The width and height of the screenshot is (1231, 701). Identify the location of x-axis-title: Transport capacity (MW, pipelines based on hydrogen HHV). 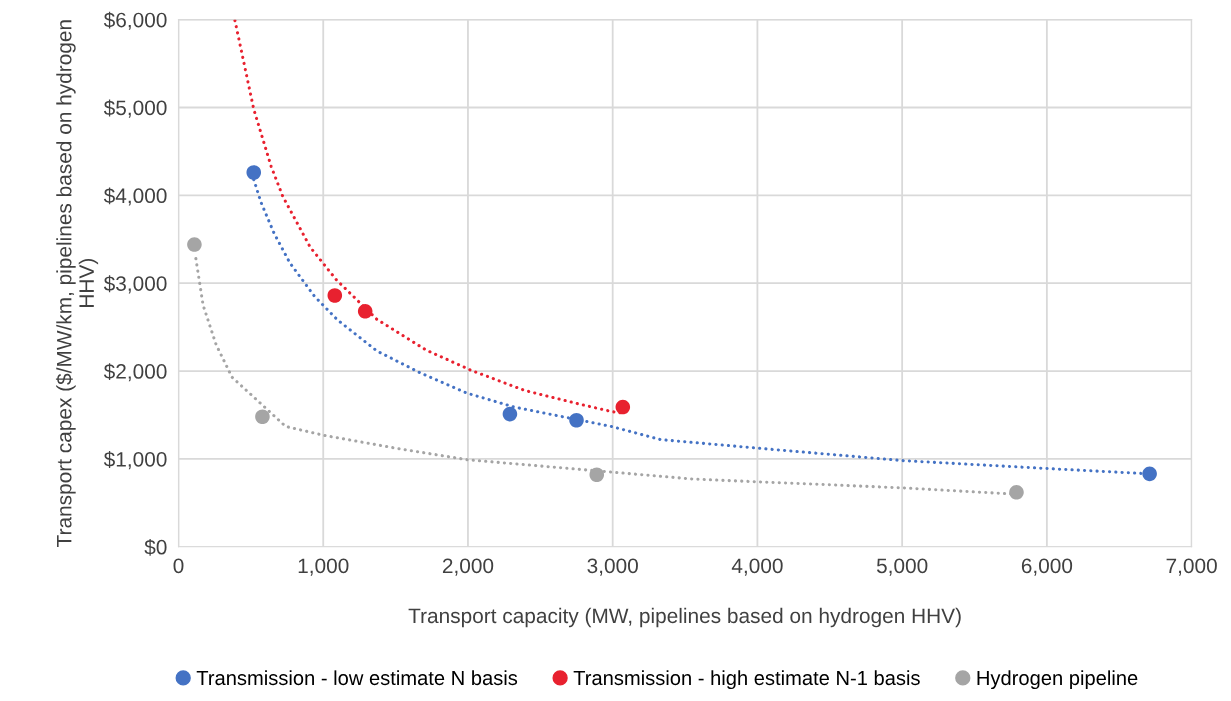
(684, 617).